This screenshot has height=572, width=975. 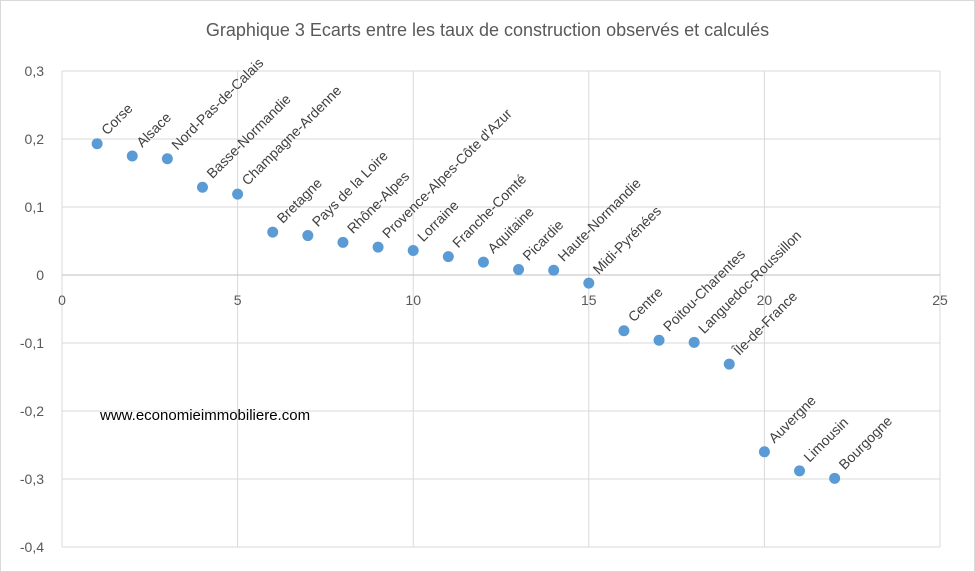 What do you see at coordinates (32, 547) in the screenshot?
I see `y-tick-label: -0,4` at bounding box center [32, 547].